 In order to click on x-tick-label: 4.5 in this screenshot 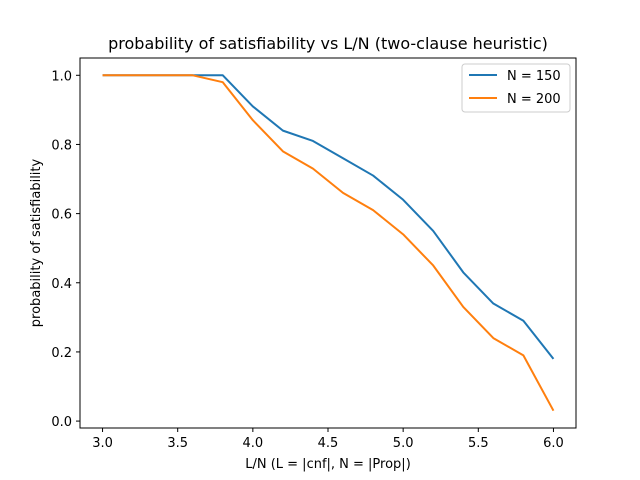, I will do `click(328, 443)`.